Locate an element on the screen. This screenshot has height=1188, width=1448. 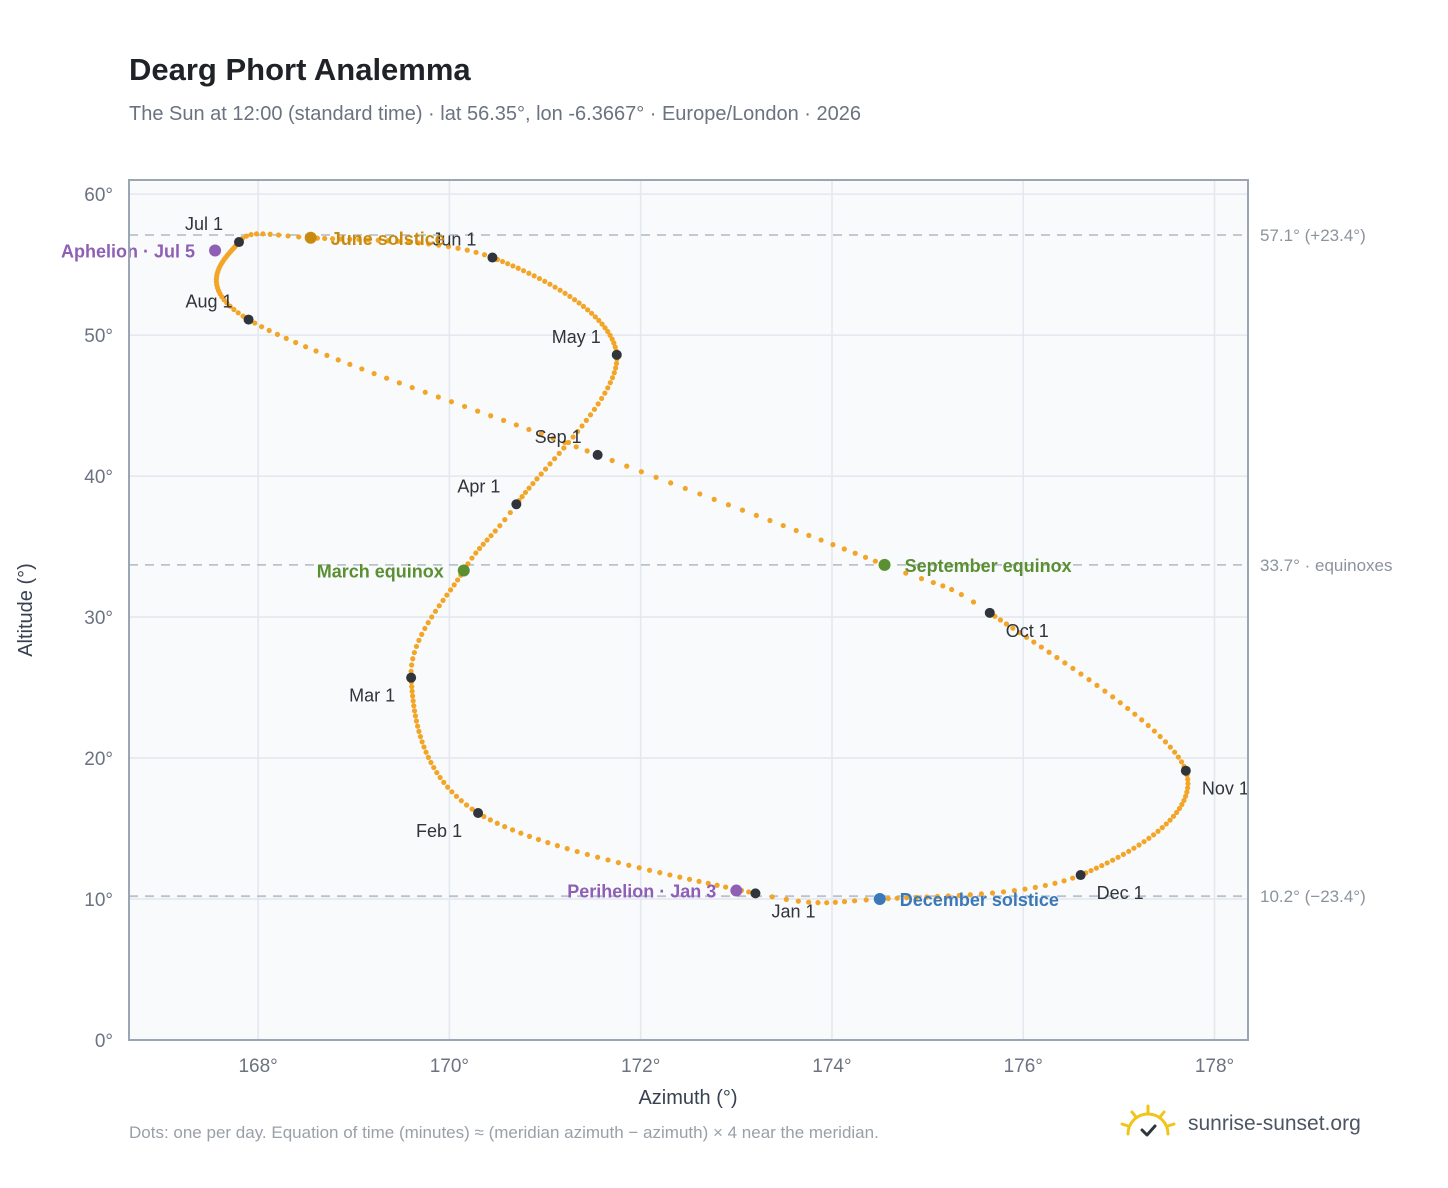
special-point-label: Perihelion · Jan 3 is located at coordinates (641, 892).